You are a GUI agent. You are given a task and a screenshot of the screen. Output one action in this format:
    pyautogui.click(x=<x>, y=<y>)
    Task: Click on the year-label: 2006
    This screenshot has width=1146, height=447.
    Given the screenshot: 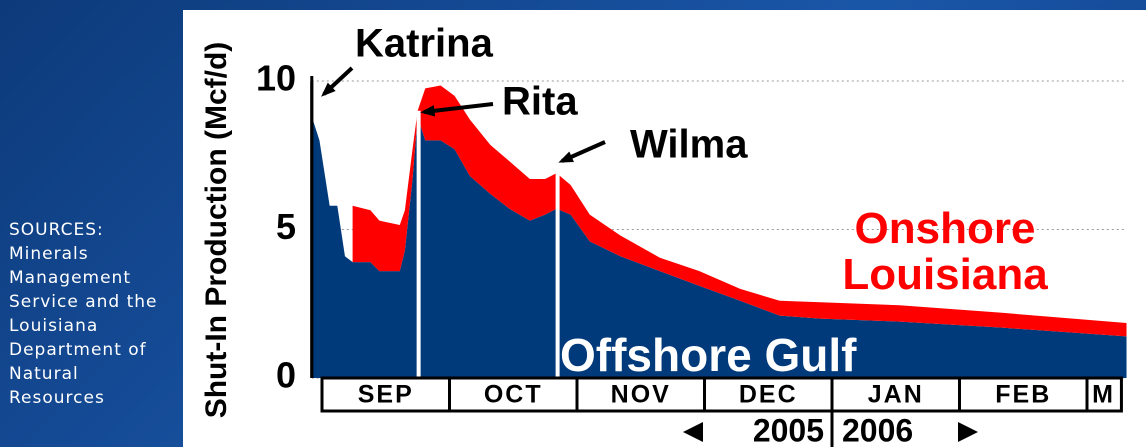 What is the action you would take?
    pyautogui.click(x=877, y=429)
    